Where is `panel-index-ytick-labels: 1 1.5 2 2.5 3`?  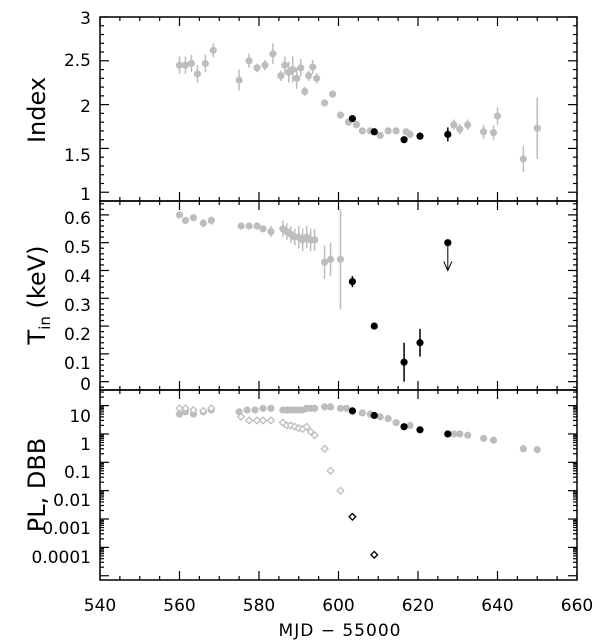
panel-index-ytick-labels: 1 1.5 2 2.5 3 is located at coordinates (77, 107).